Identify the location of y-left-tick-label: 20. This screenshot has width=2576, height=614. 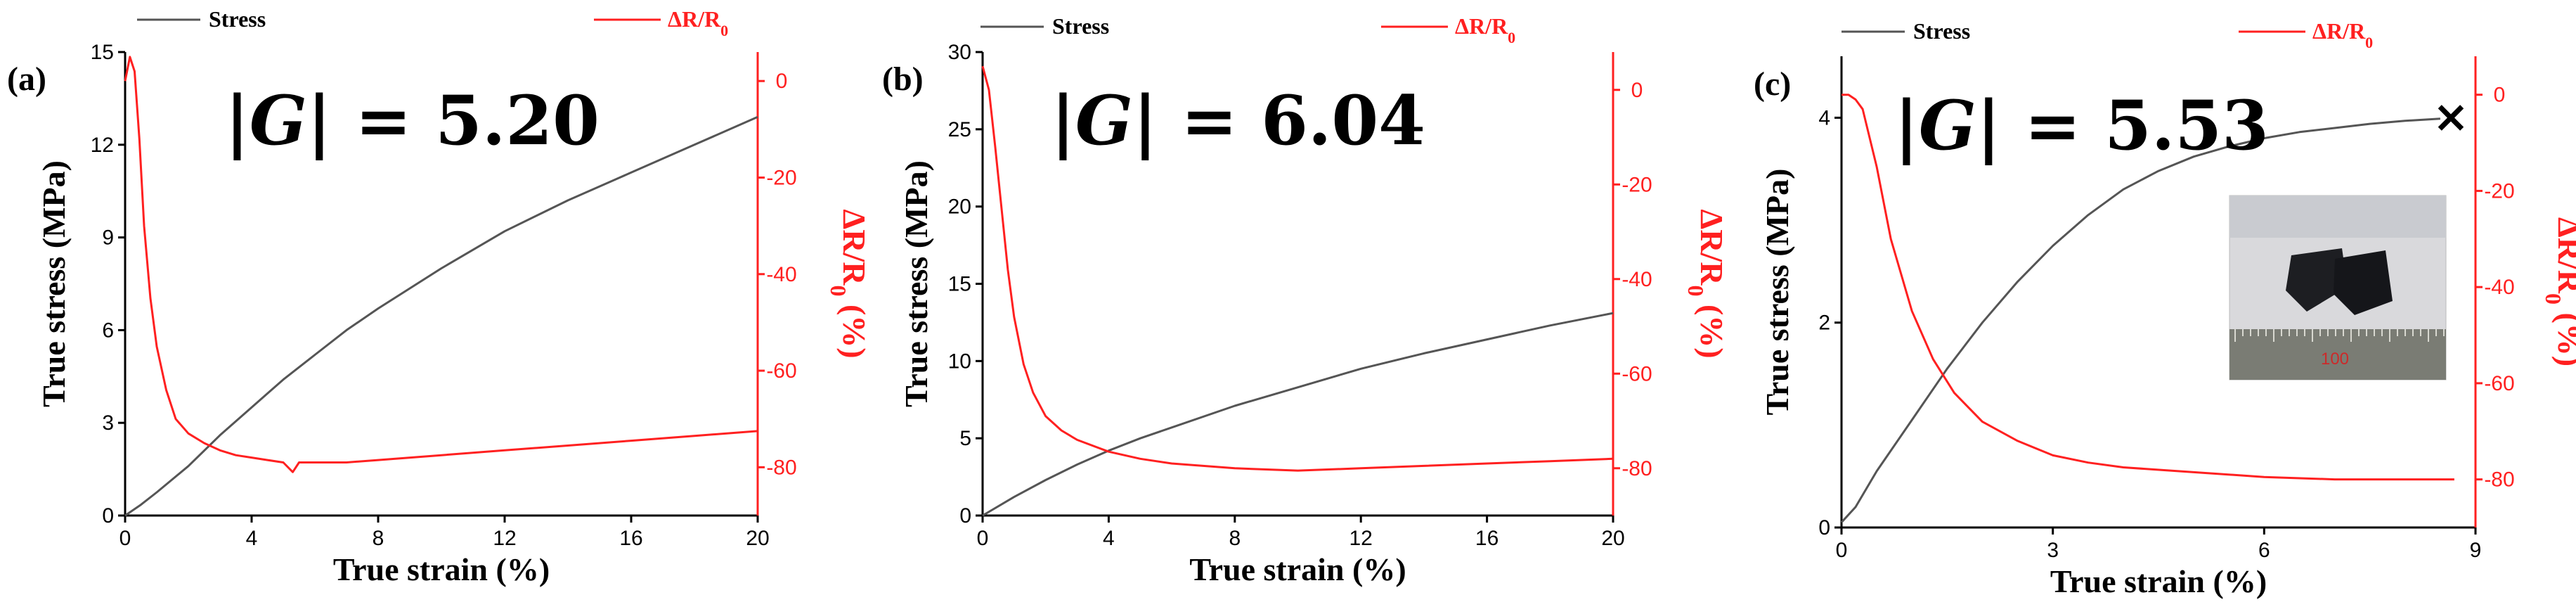
(960, 208).